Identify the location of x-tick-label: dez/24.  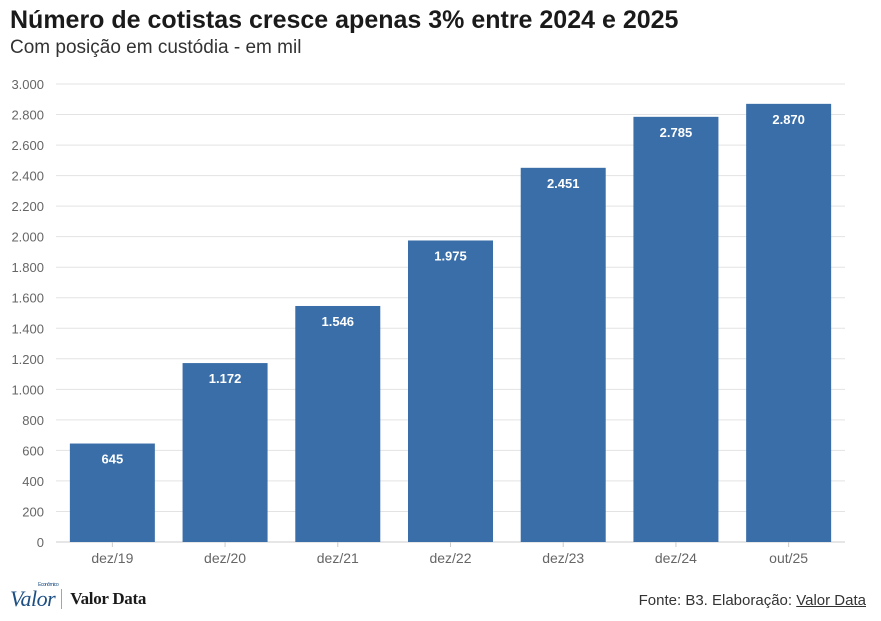
(676, 558).